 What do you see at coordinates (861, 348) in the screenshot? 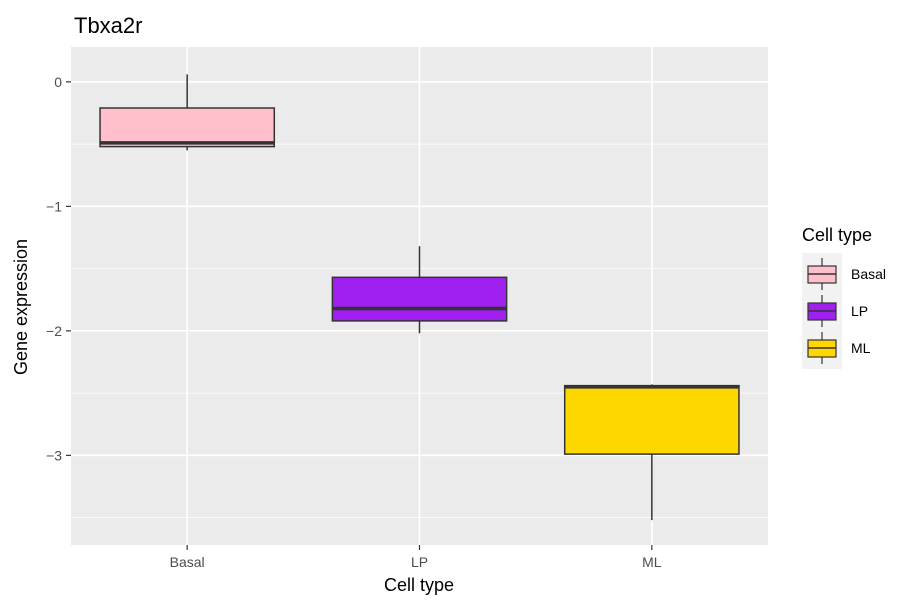
I see `legend-label: ML` at bounding box center [861, 348].